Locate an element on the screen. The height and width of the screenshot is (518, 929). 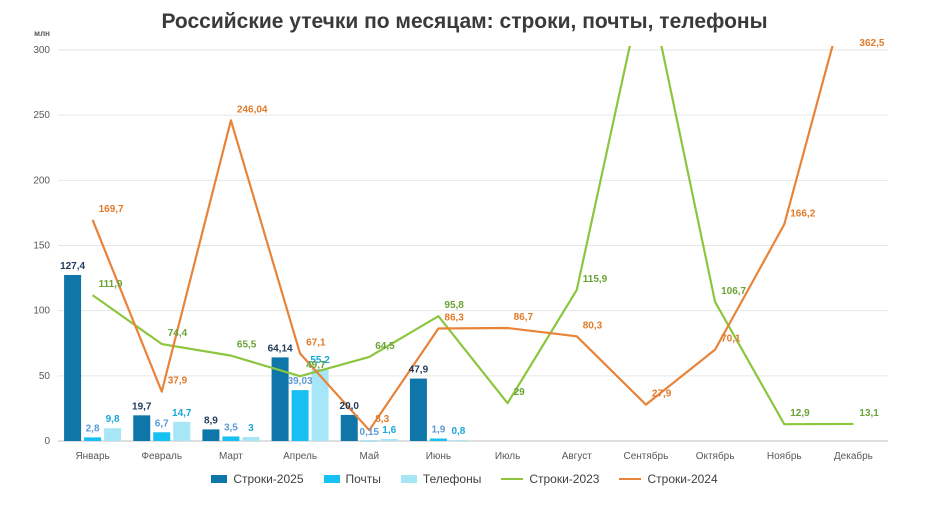
line-data-label: 95,8 is located at coordinates (454, 305).